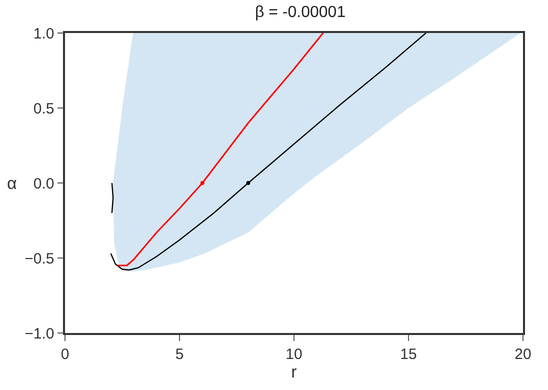 Image resolution: width=548 pixels, height=390 pixels. I want to click on x-tick-label: 15, so click(408, 354).